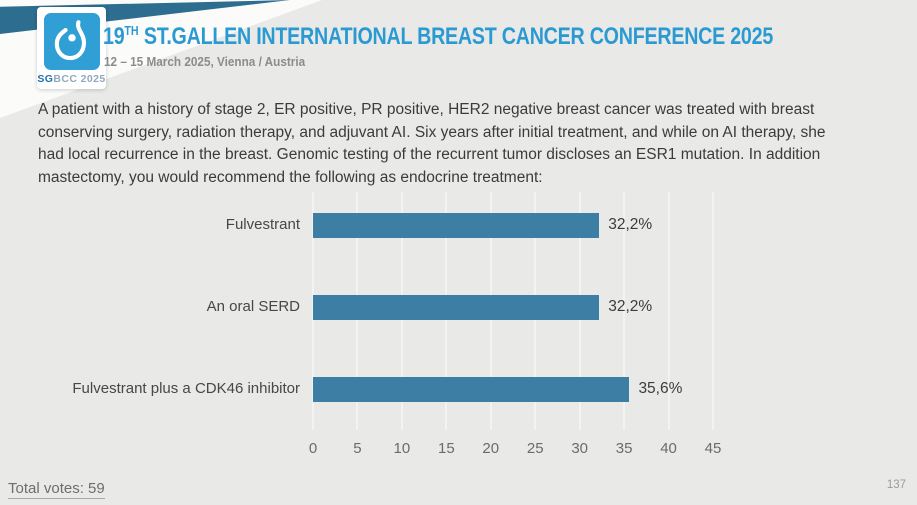 Image resolution: width=917 pixels, height=505 pixels. I want to click on x-axis-tick-label: 15, so click(446, 448).